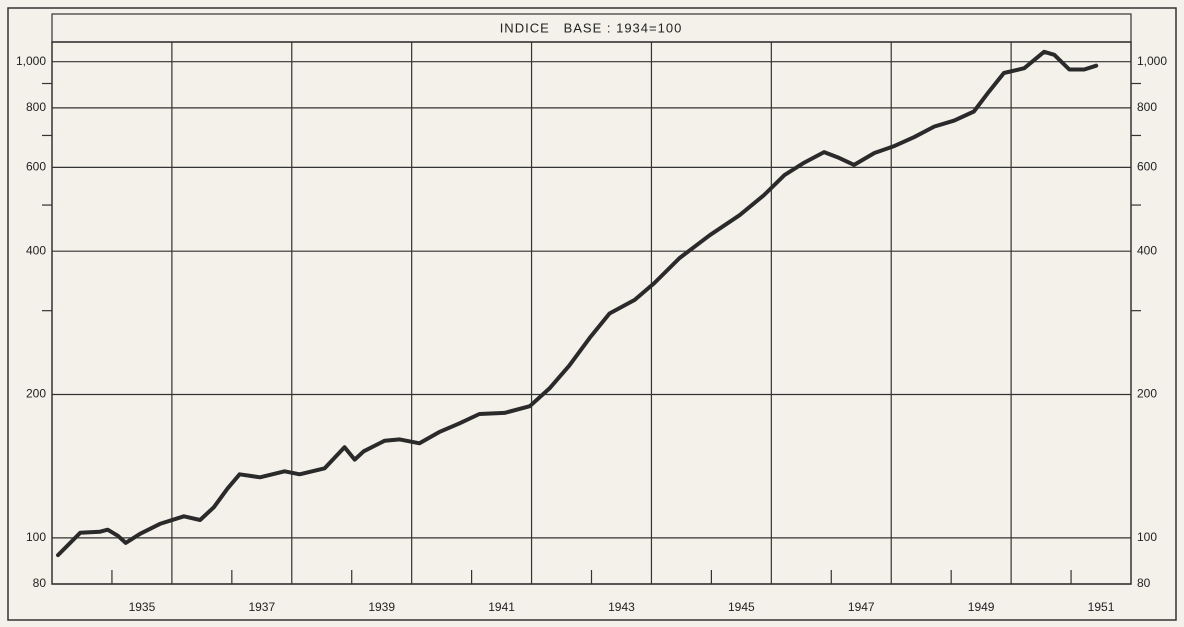  Describe the element at coordinates (1147, 107) in the screenshot. I see `y2-tick-label: 800` at that location.